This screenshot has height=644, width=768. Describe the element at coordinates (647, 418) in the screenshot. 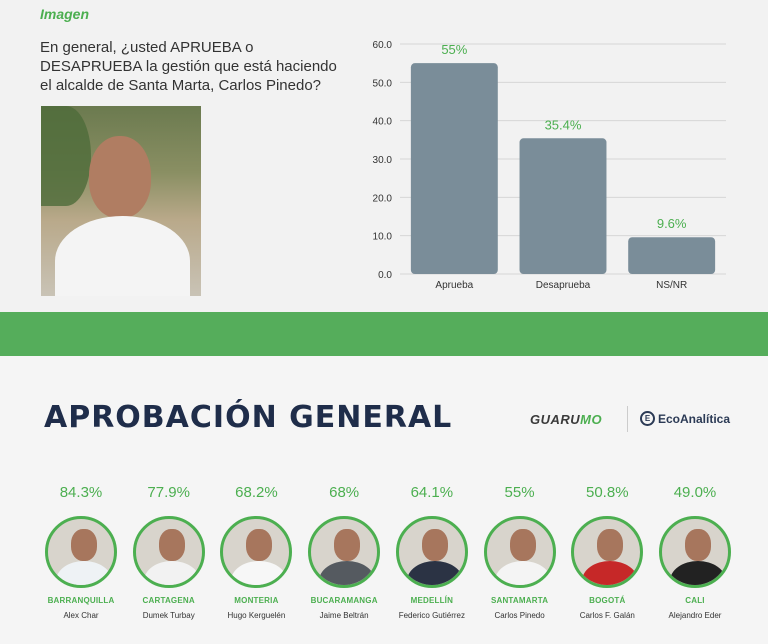

I see `ecoanalitica-mark-icon: E` at that location.